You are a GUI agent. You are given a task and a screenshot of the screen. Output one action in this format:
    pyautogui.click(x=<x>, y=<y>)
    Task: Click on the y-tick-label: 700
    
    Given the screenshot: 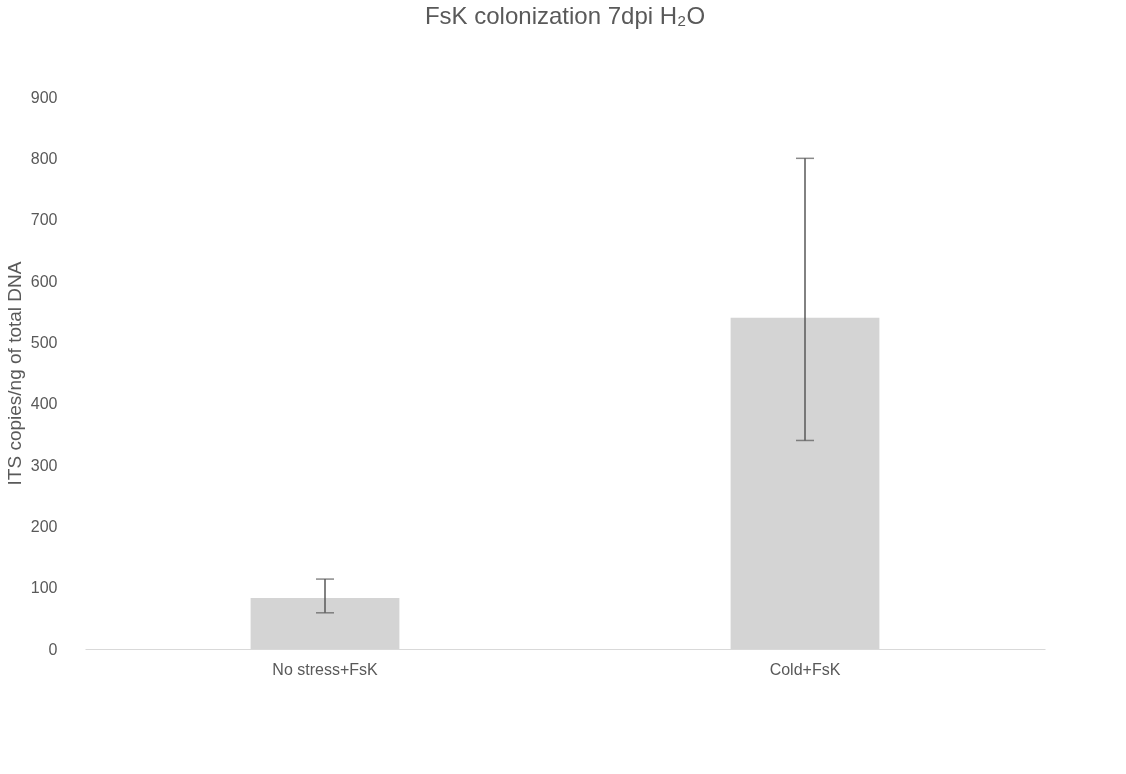 What is the action you would take?
    pyautogui.click(x=44, y=220)
    